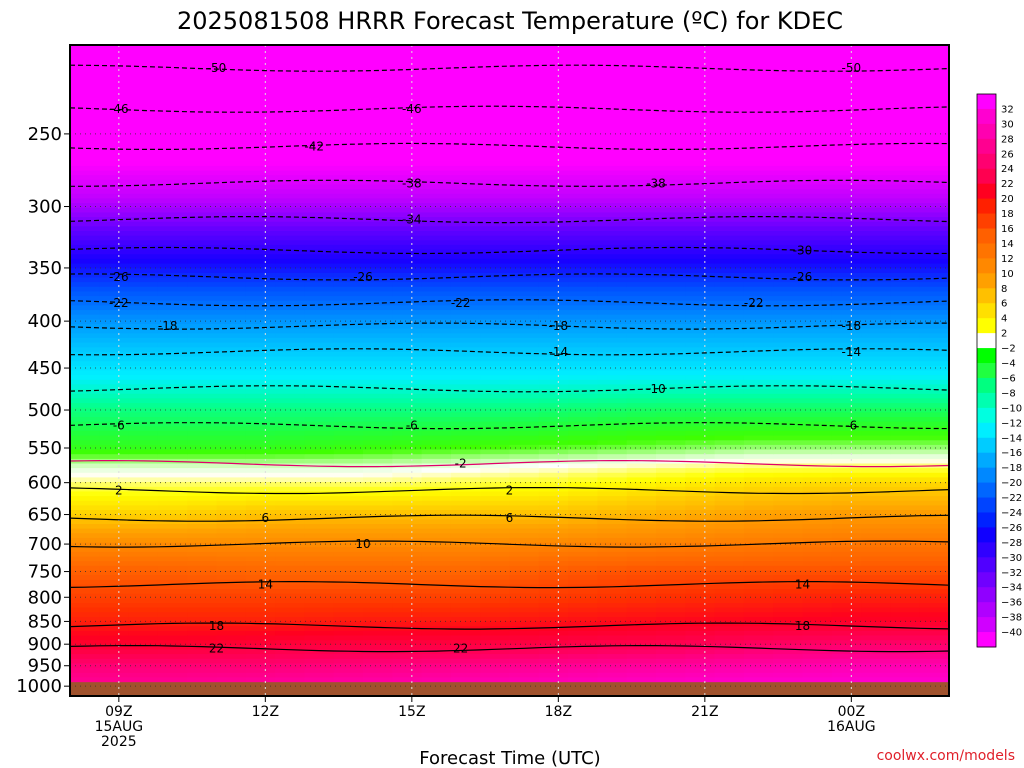 This screenshot has height=768, width=1024. Describe the element at coordinates (946, 756) in the screenshot. I see `credit-link: coolwx.com/models` at that location.